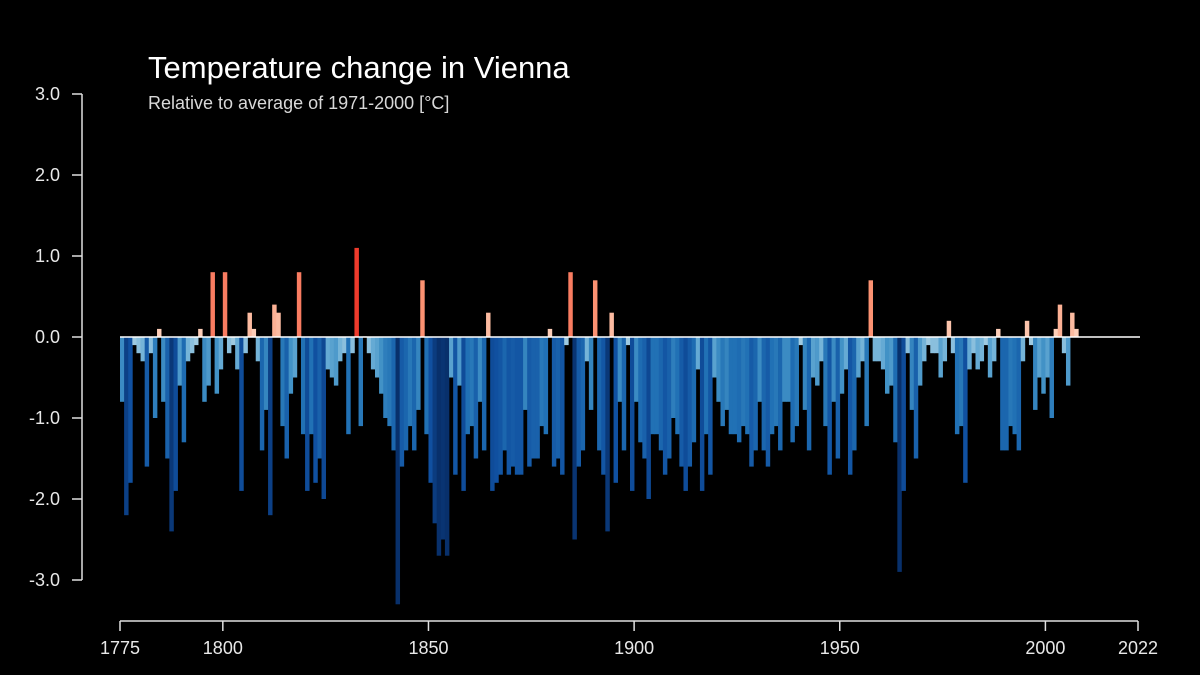 The image size is (1200, 675). What do you see at coordinates (1019, 394) in the screenshot?
I see `bar-1993` at bounding box center [1019, 394].